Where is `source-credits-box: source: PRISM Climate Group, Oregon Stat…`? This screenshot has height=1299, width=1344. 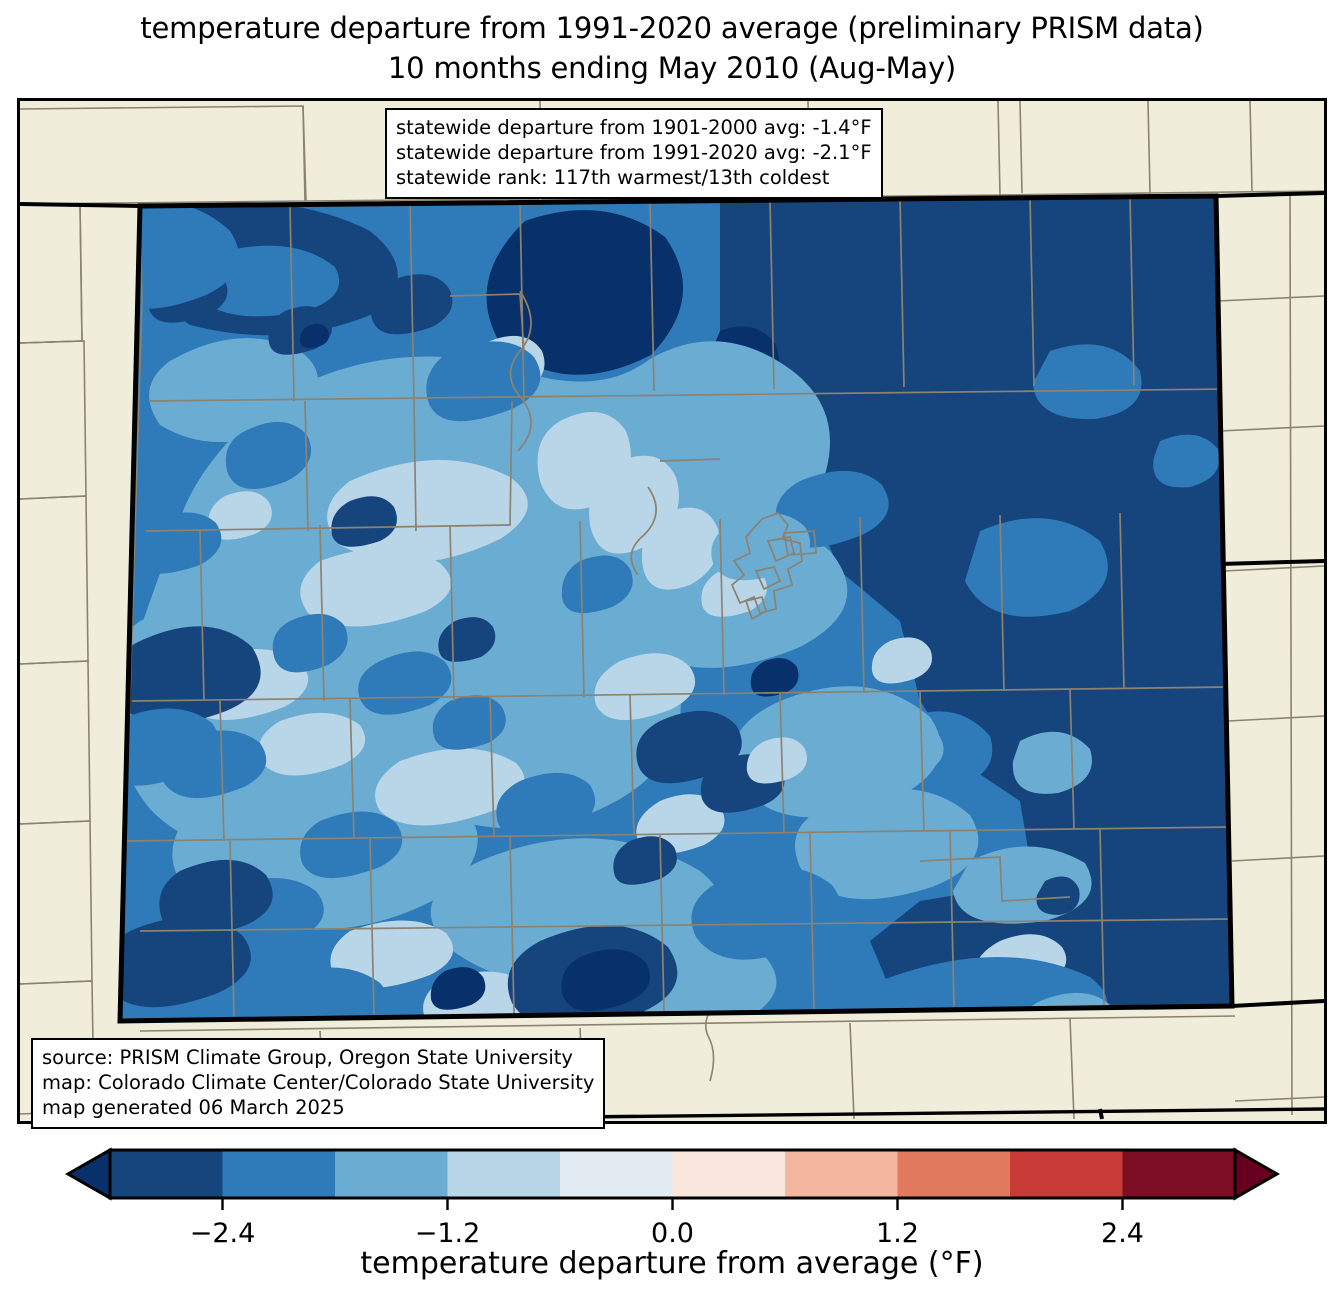 source-credits-box: source: PRISM Climate Group, Oregon Stat… is located at coordinates (318, 1083).